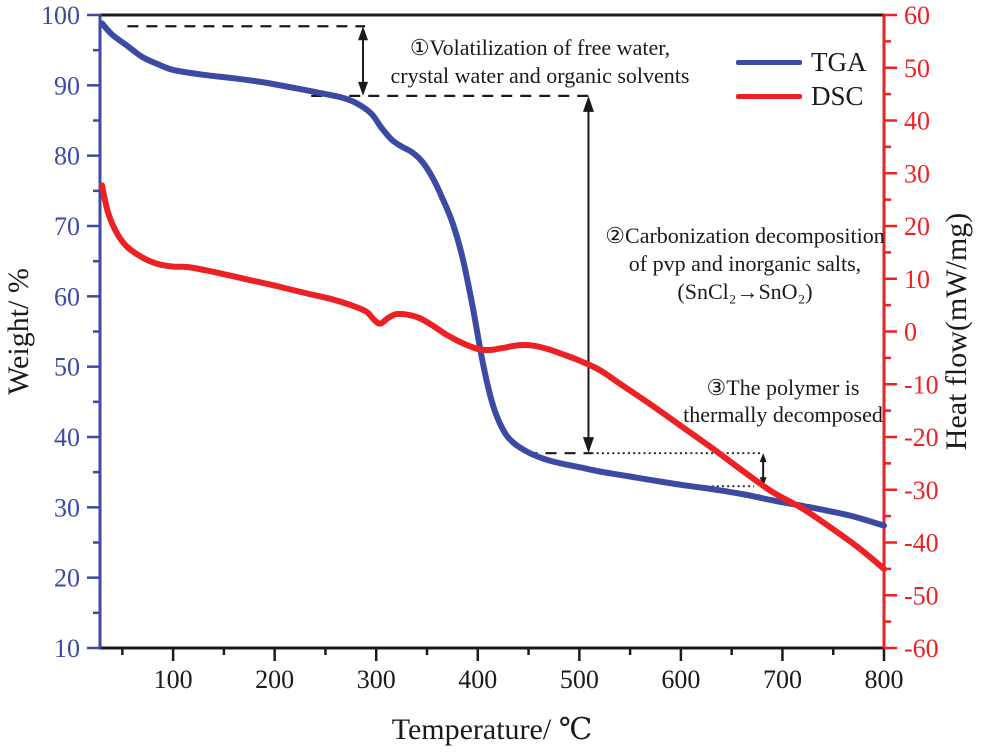 This screenshot has width=991, height=756. What do you see at coordinates (783, 401) in the screenshot?
I see `annotation-polymer-decomposition: ③The polymer is thermally decomposed` at bounding box center [783, 401].